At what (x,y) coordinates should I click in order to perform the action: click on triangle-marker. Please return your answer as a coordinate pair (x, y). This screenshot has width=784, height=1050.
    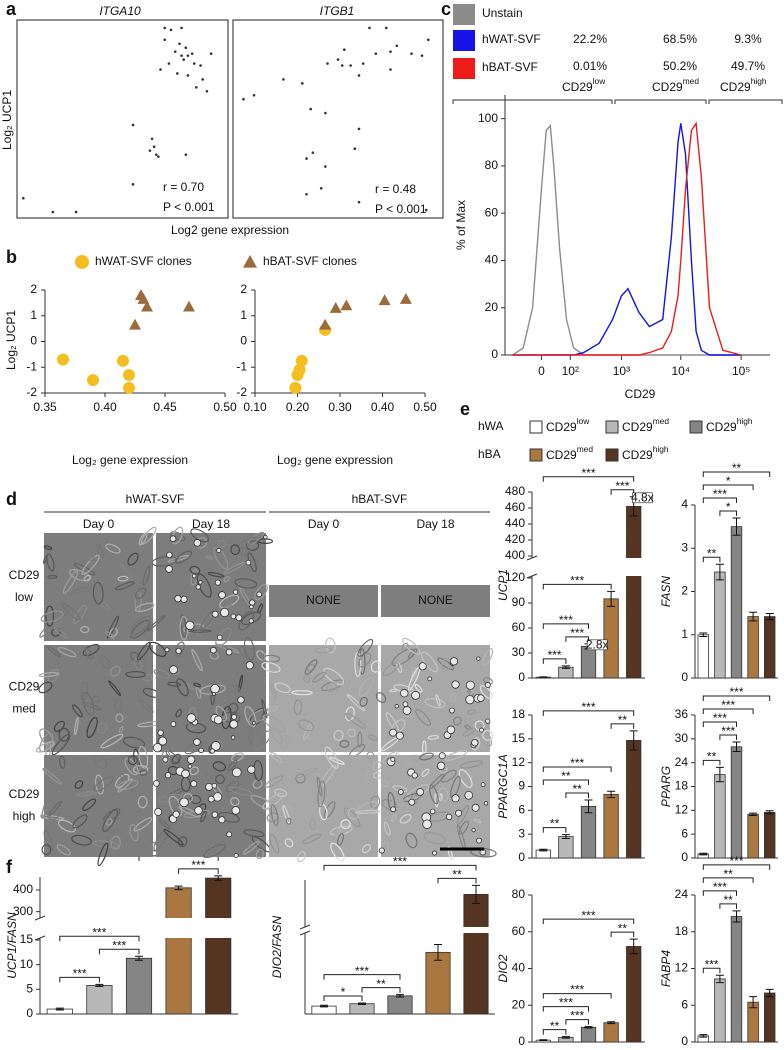
    Looking at the image, I should click on (143, 298).